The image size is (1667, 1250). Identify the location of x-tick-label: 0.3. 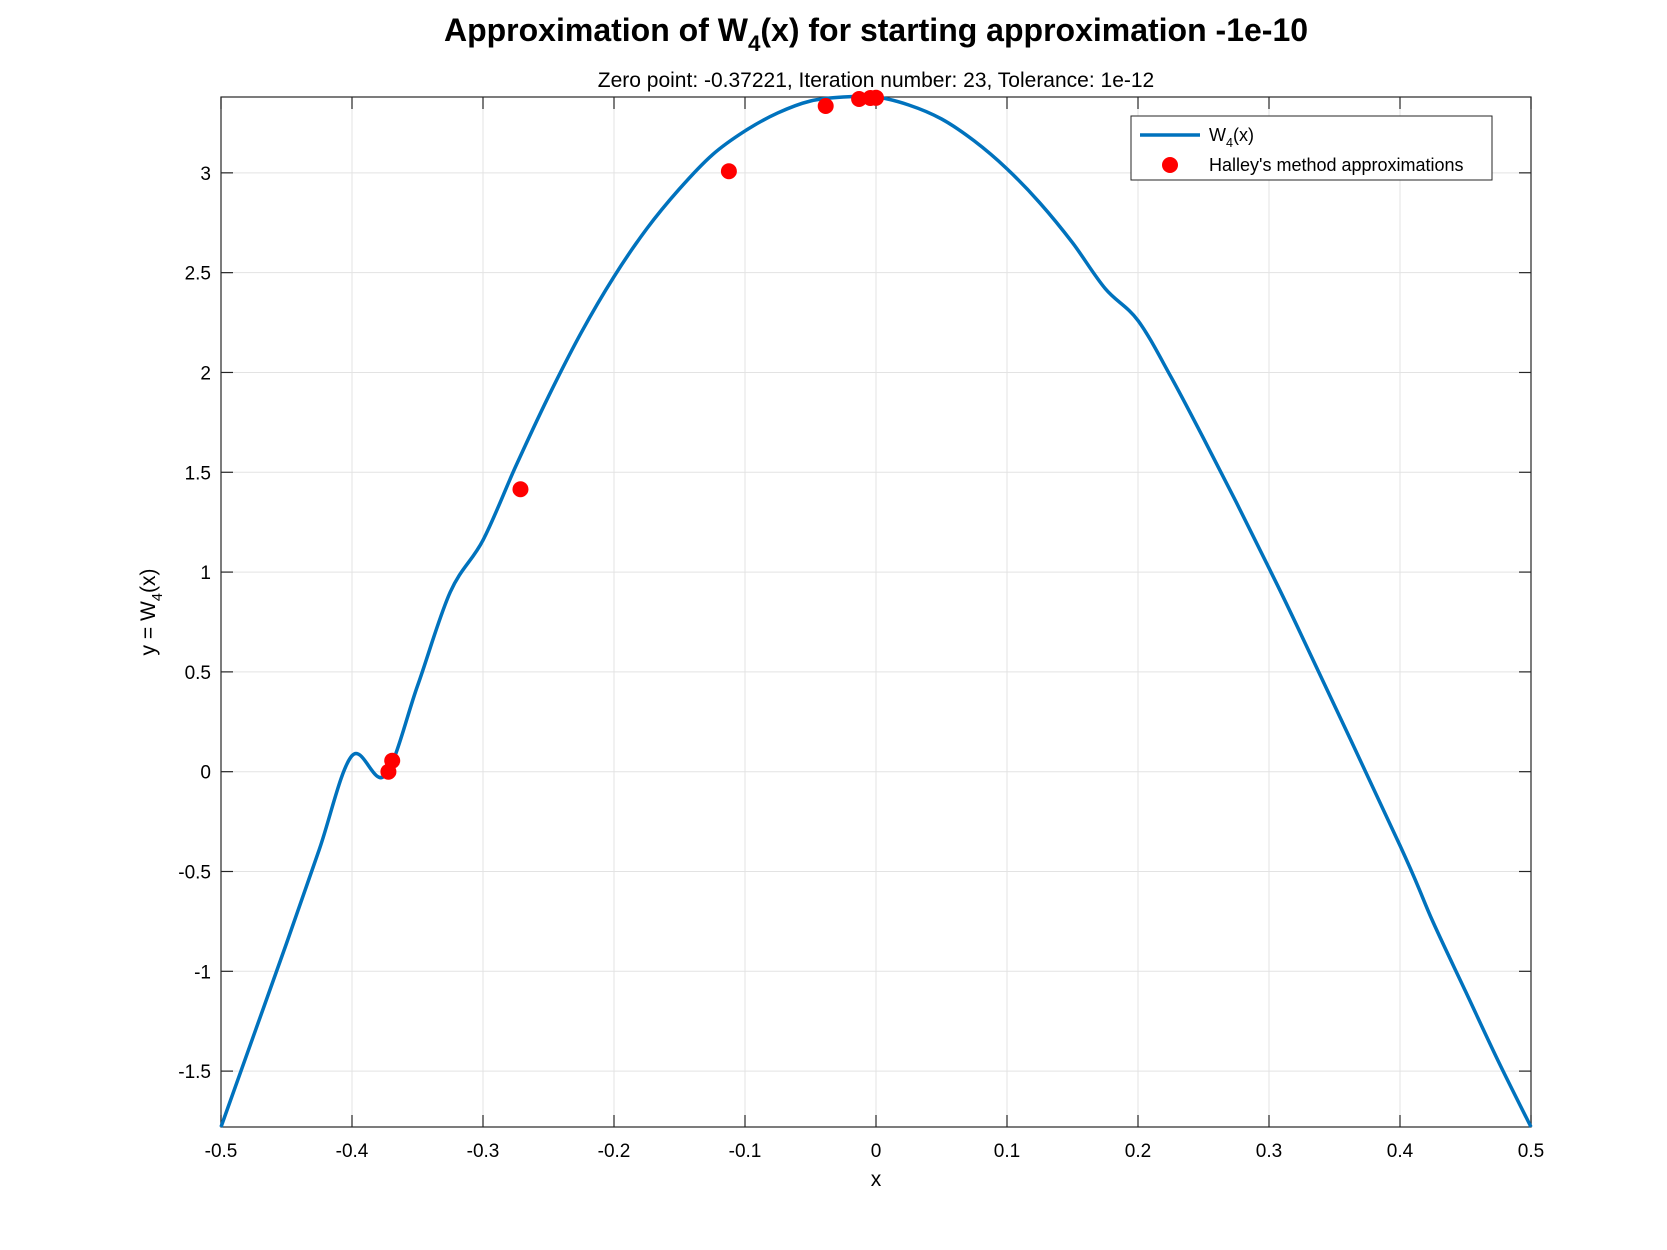
(1269, 1151).